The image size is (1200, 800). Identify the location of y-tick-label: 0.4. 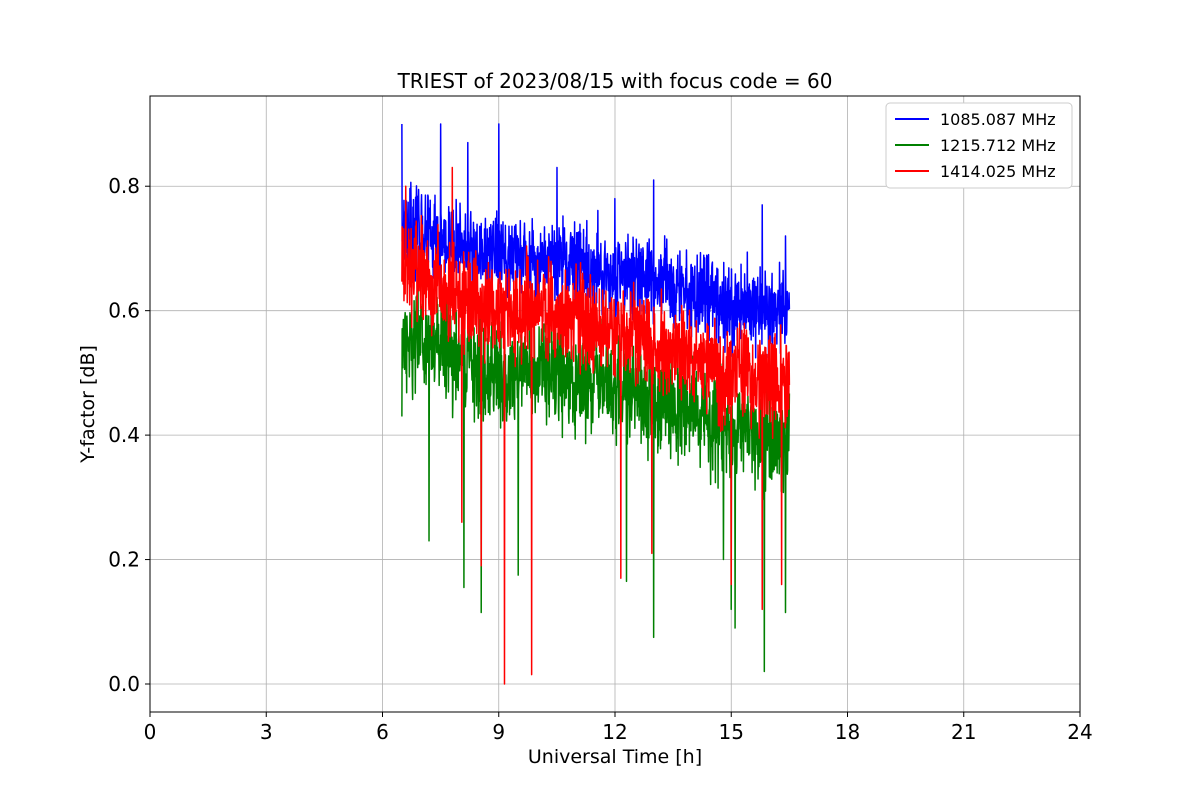
(124, 435).